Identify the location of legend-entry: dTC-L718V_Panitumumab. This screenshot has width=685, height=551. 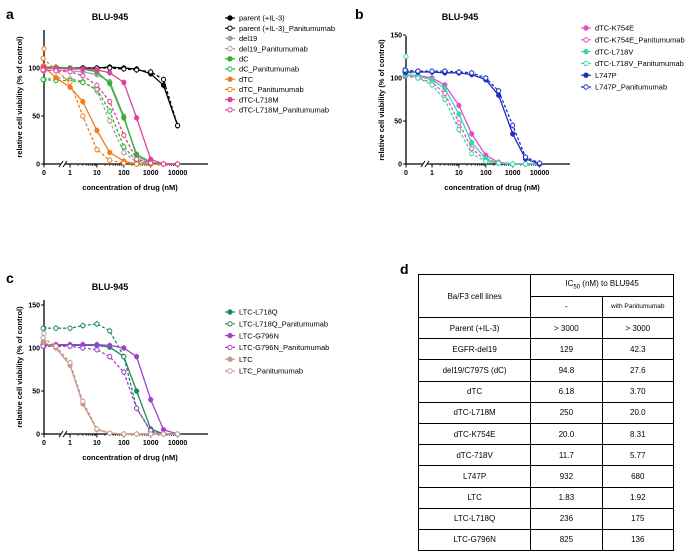
(632, 63).